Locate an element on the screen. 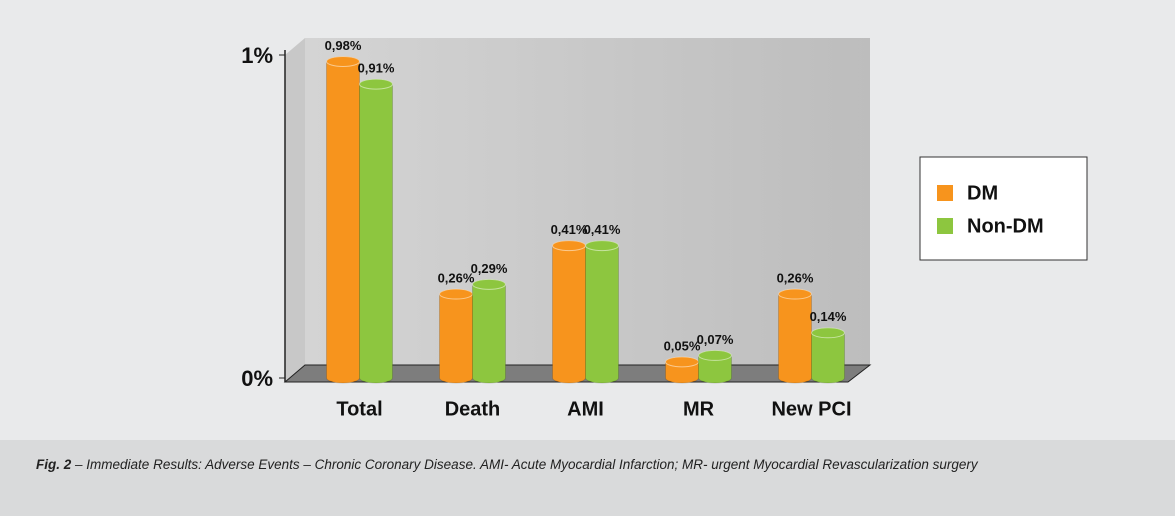  value-label: 0,98% is located at coordinates (343, 45).